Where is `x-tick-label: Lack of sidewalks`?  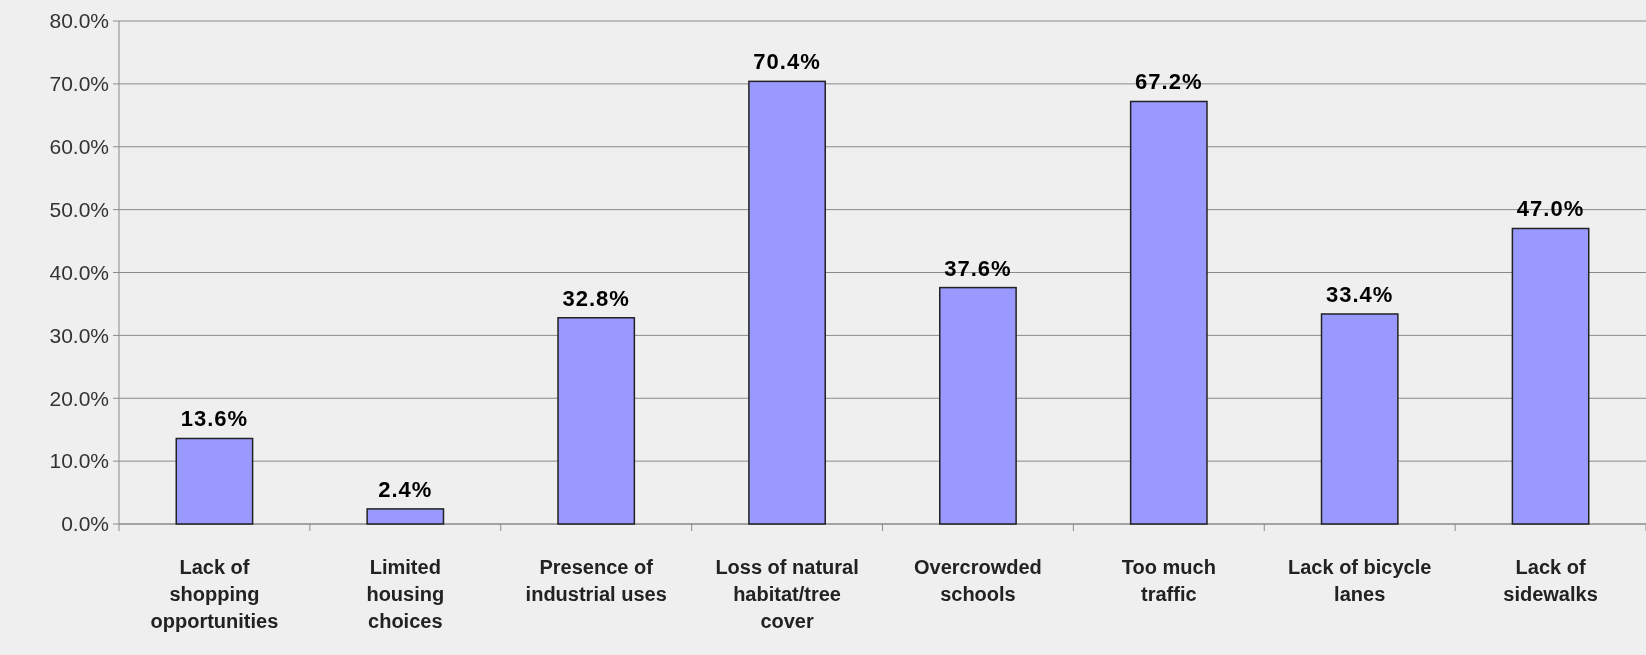
x-tick-label: Lack of sidewalks is located at coordinates (1550, 580).